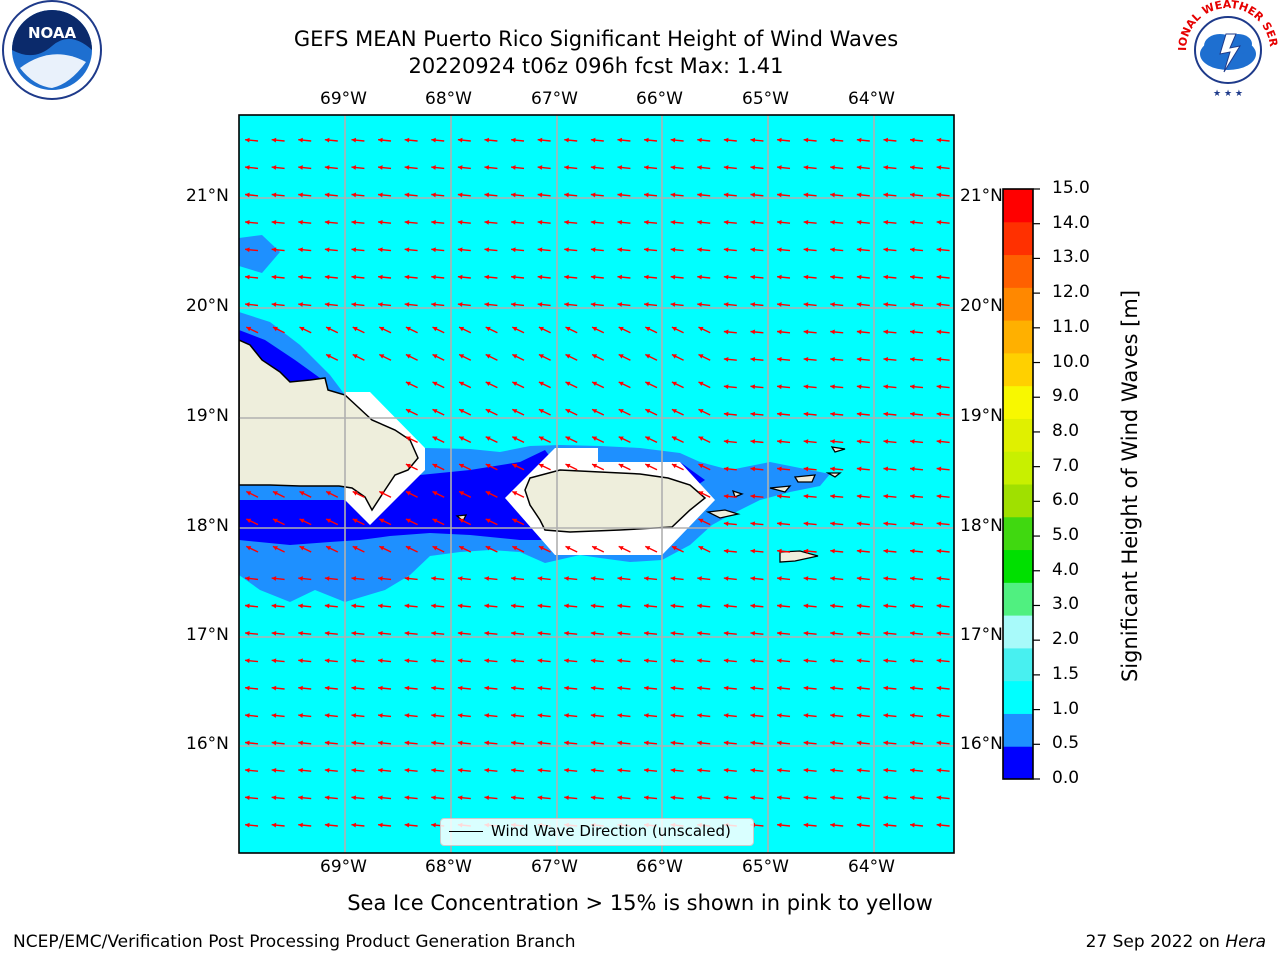 This screenshot has width=1280, height=960. Describe the element at coordinates (611, 831) in the screenshot. I see `legend-label: Wind Wave Direction (unscaled)` at that location.